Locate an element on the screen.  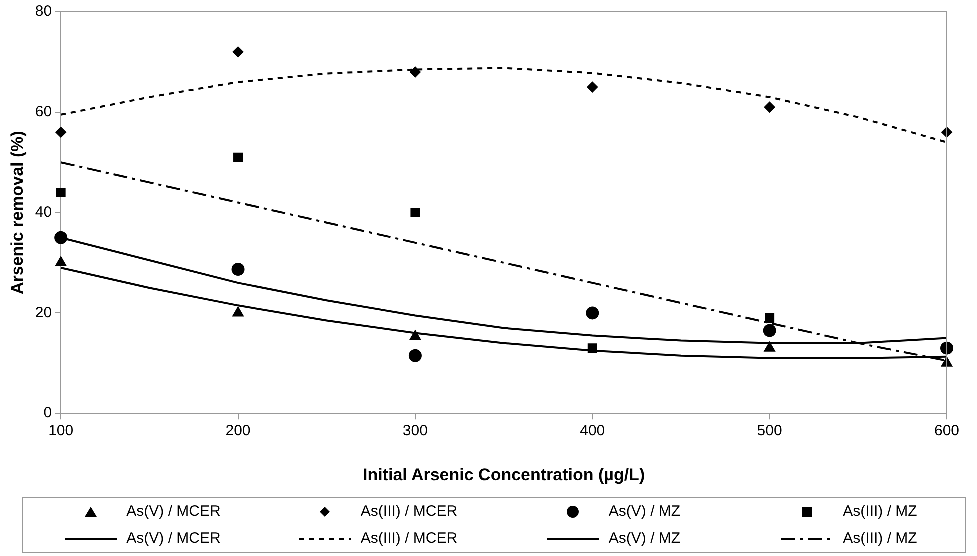
x-tick-label: 100 is located at coordinates (61, 431).